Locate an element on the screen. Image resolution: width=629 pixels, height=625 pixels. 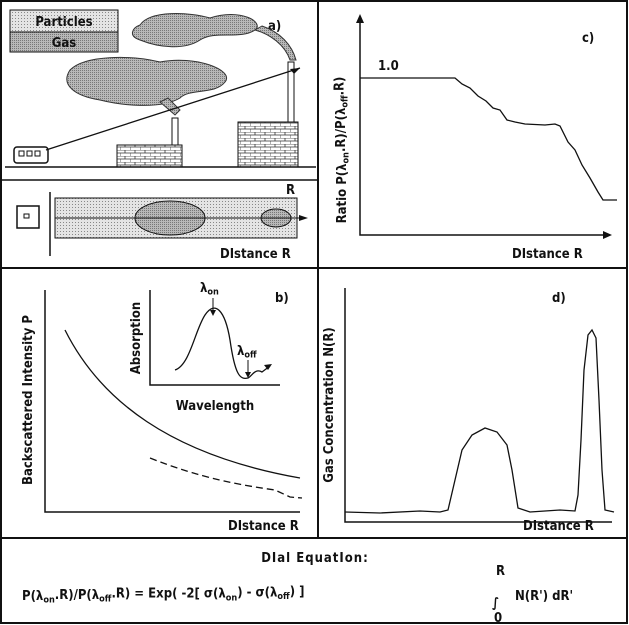
absorption-curve is located at coordinates (222, 343).